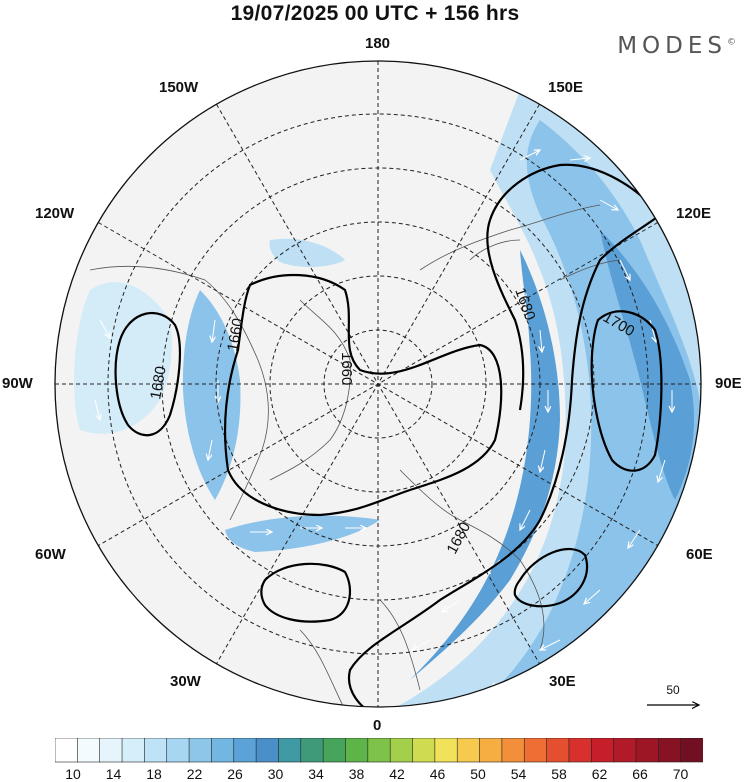  What do you see at coordinates (306, 592) in the screenshot?
I see `contour-1680-atlantic-low` at bounding box center [306, 592].